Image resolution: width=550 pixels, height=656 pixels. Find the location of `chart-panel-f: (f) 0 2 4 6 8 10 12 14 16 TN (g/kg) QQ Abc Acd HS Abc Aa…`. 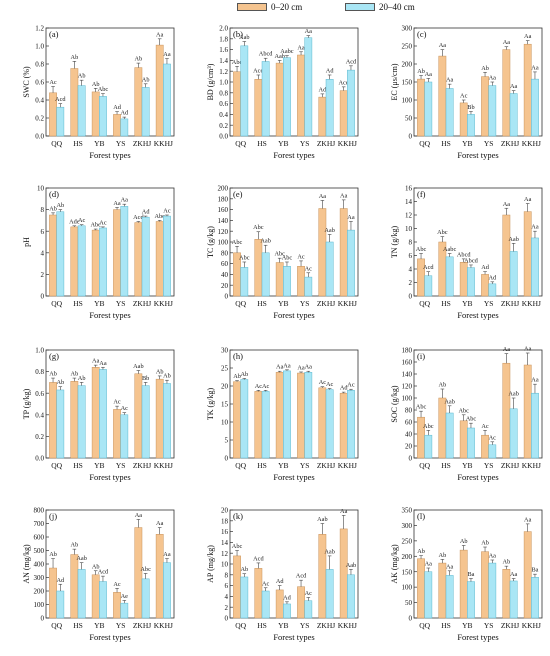

chart-panel-f: (f) 0 2 4 6 8 10 12 14 16 TN (g/kg) QQ Abc Acd HS Abc Aa… is located at coordinates (466, 252).